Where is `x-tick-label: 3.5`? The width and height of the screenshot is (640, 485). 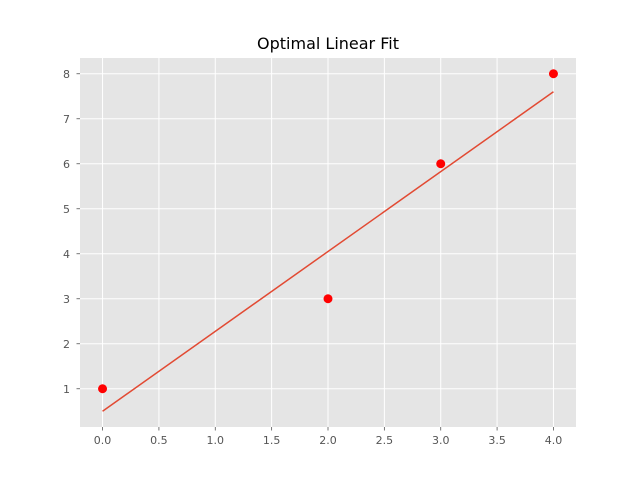
x-tick-label: 3.5 is located at coordinates (497, 440).